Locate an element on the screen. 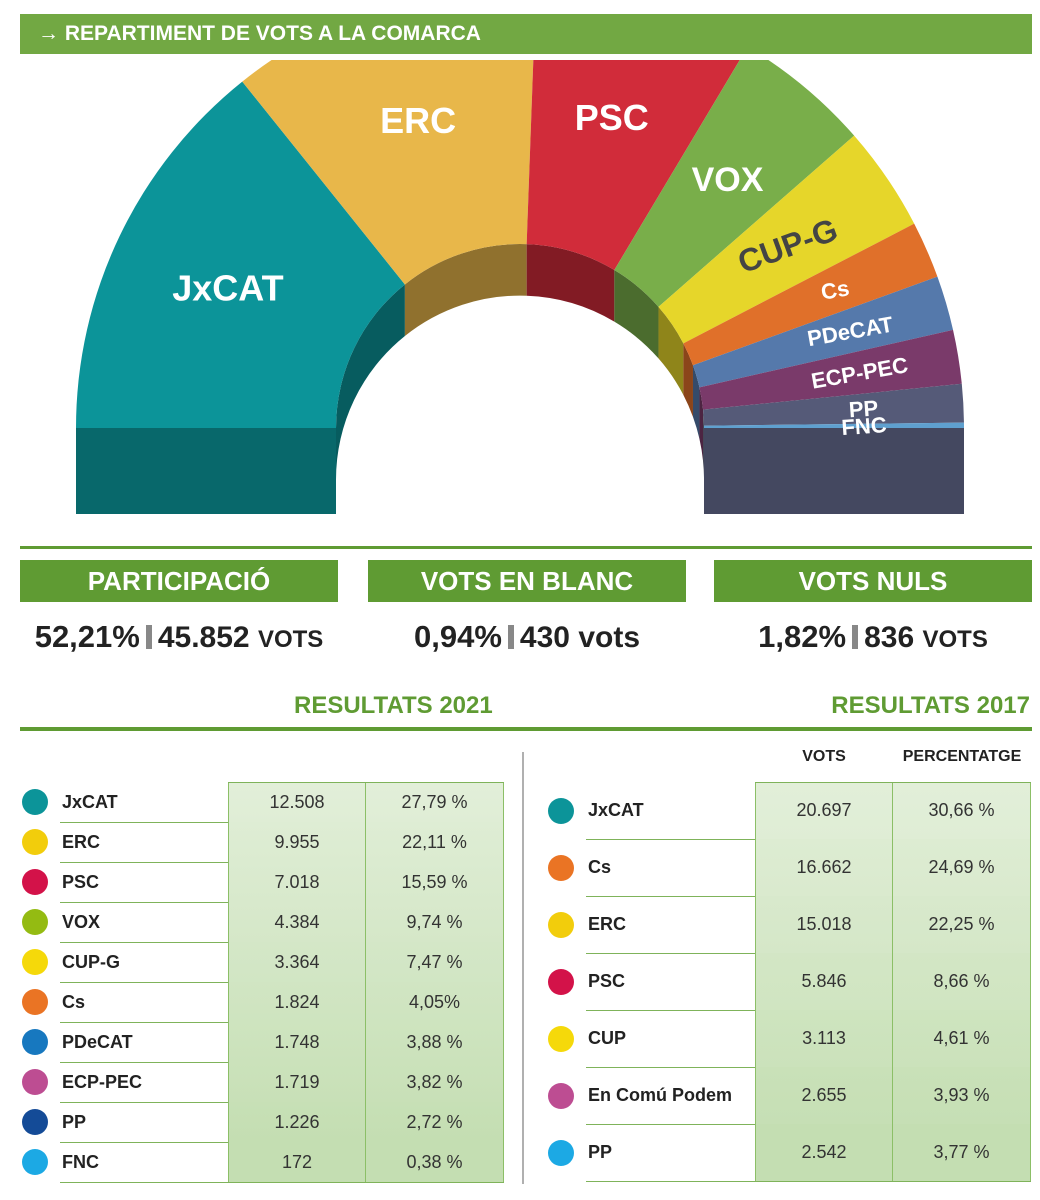  party-percentage: 7,47 % is located at coordinates (435, 962).